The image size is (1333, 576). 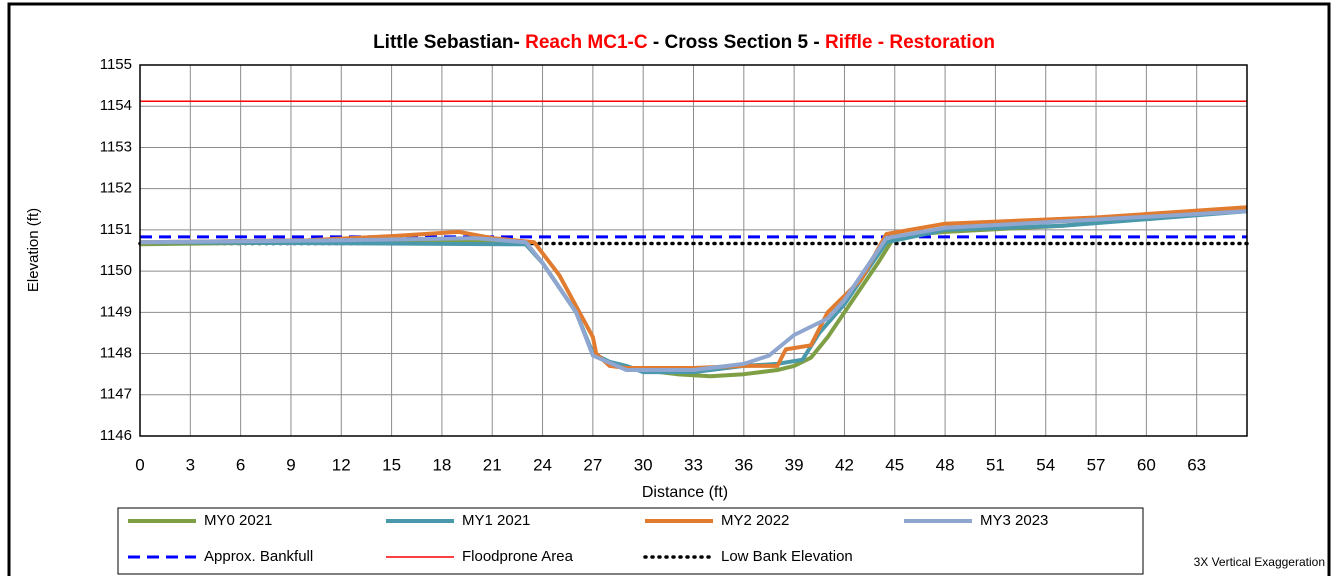 What do you see at coordinates (290, 464) in the screenshot?
I see `x-tick-label: 9` at bounding box center [290, 464].